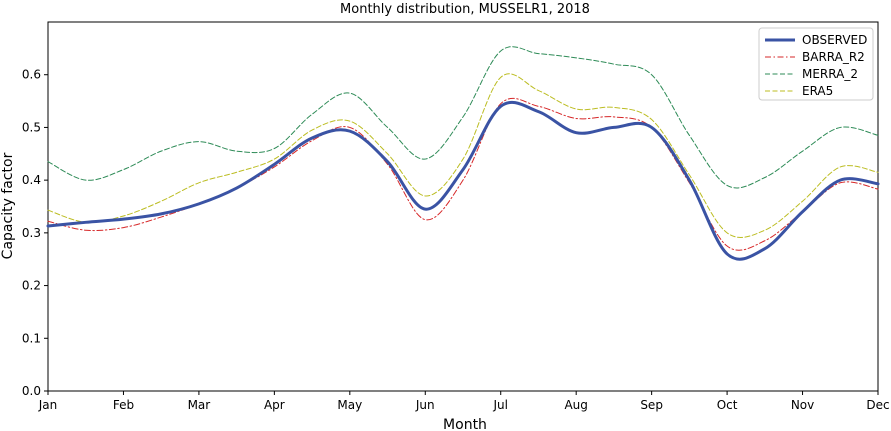 Image resolution: width=891 pixels, height=431 pixels. What do you see at coordinates (499, 405) in the screenshot?
I see `x-tick-label: Jul` at bounding box center [499, 405].